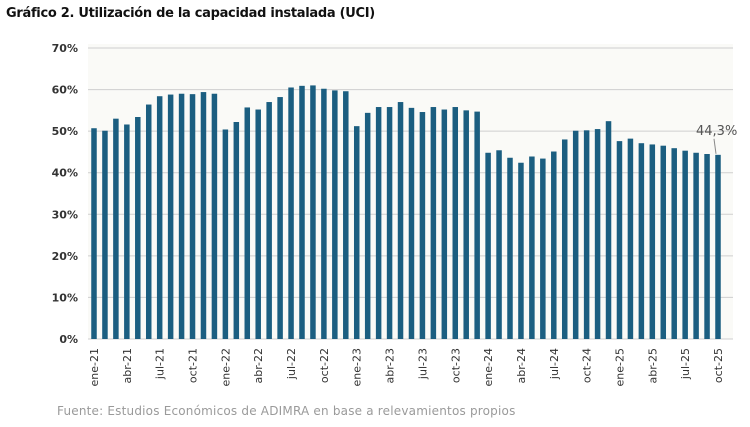 The width and height of the screenshot is (750, 427). What do you see at coordinates (193, 365) in the screenshot?
I see `x-tick-label: oct-21` at bounding box center [193, 365].